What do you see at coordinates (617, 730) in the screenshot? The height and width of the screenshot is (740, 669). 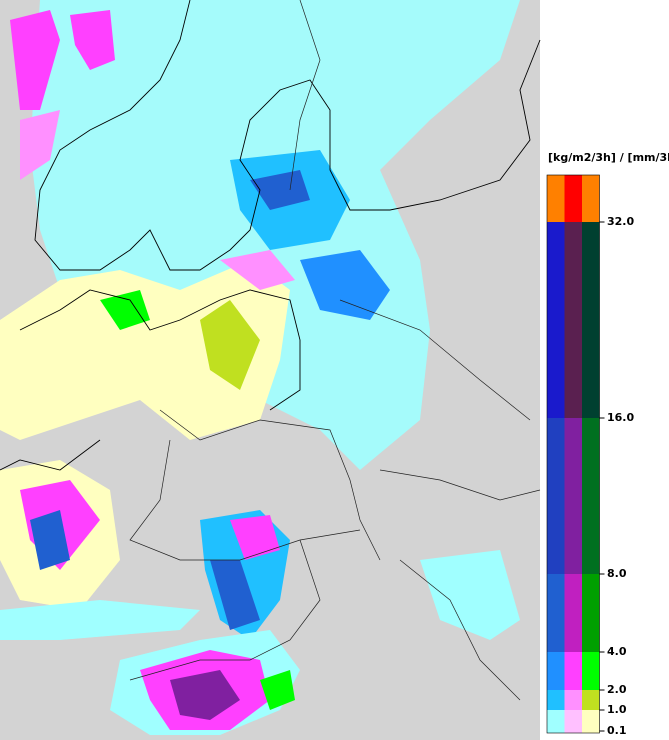 I see `legend-tick-label: 0.1` at bounding box center [617, 730].